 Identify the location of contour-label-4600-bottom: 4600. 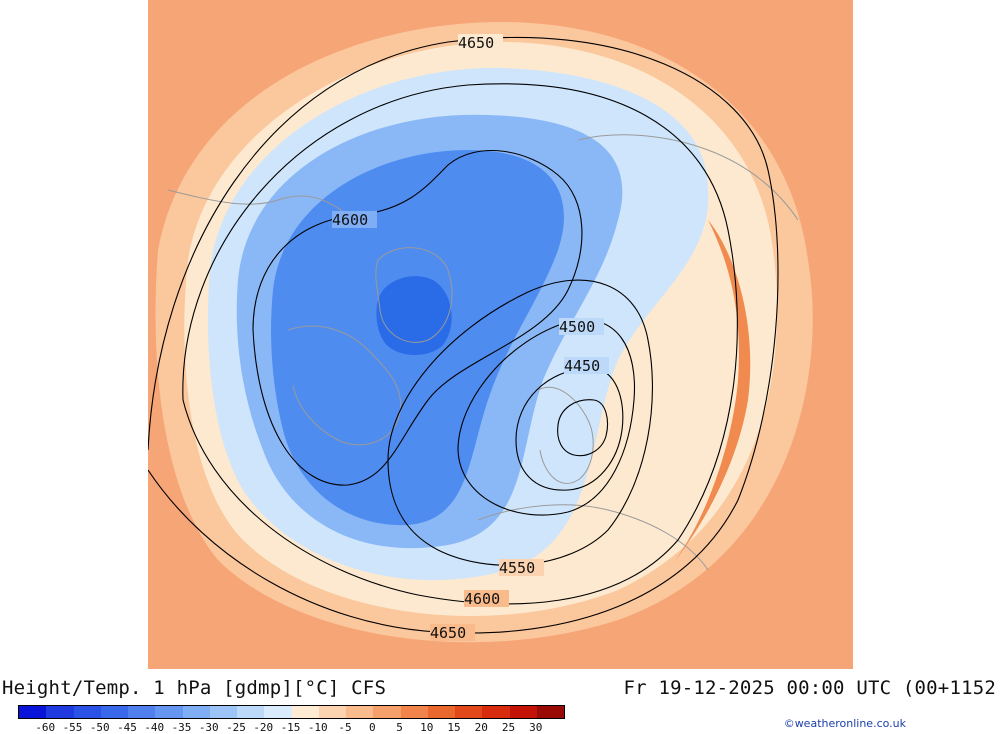
(482, 599).